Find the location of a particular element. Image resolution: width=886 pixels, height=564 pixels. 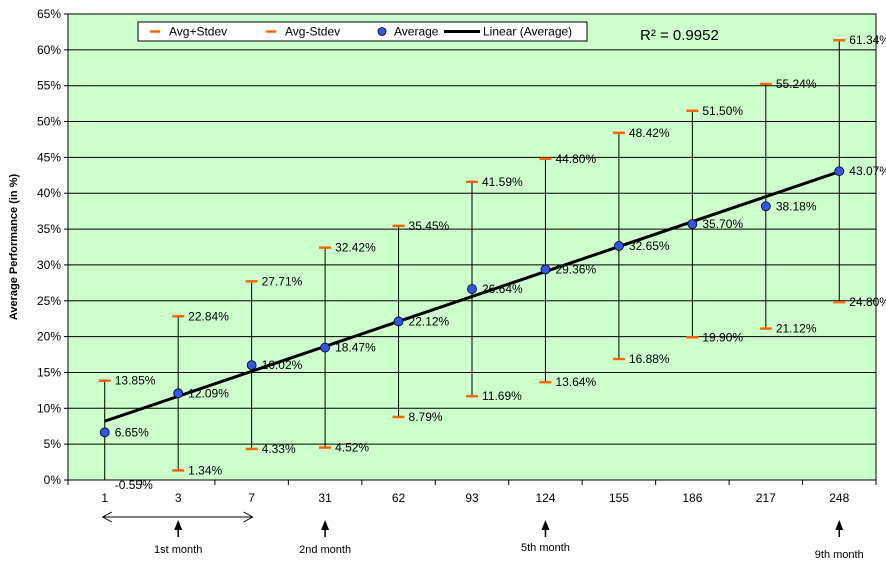

avg-plus-stdev-label: 22.84% is located at coordinates (208, 316).